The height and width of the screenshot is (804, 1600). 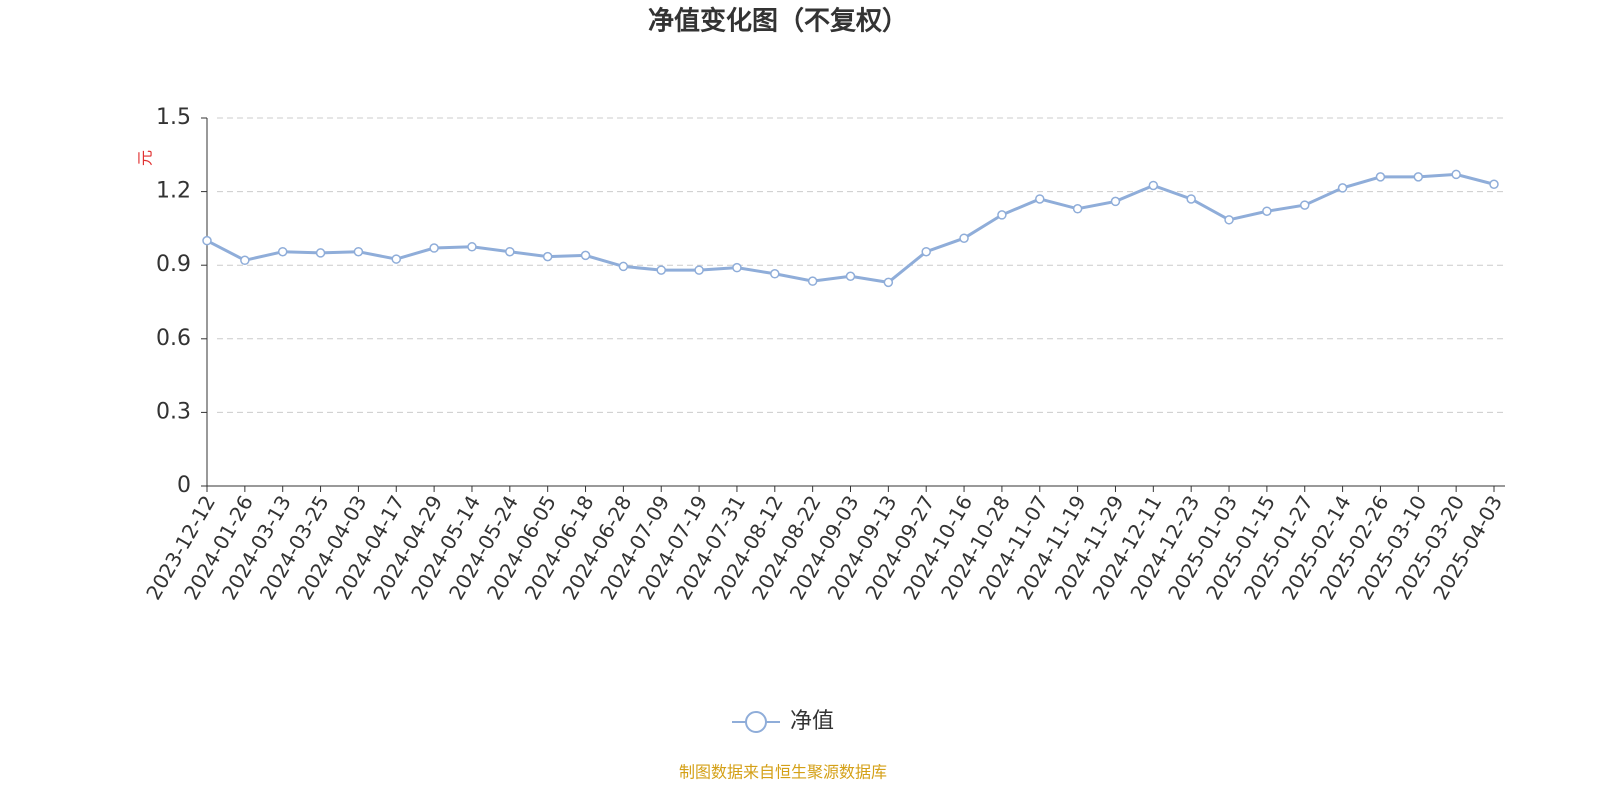 I want to click on source-note: 制图数据来自恒生聚源数据库, so click(x=783, y=772).